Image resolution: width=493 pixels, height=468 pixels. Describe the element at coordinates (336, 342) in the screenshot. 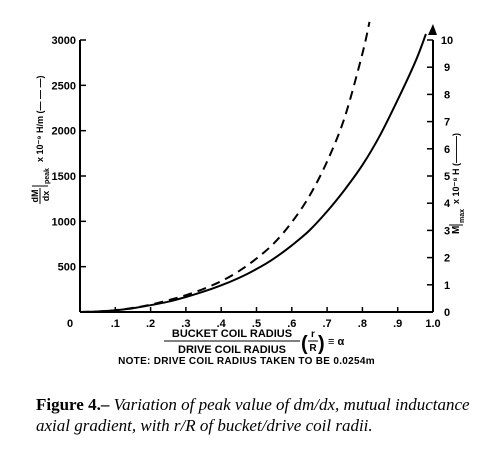

I see `x-label-suffix: ≡ α` at that location.